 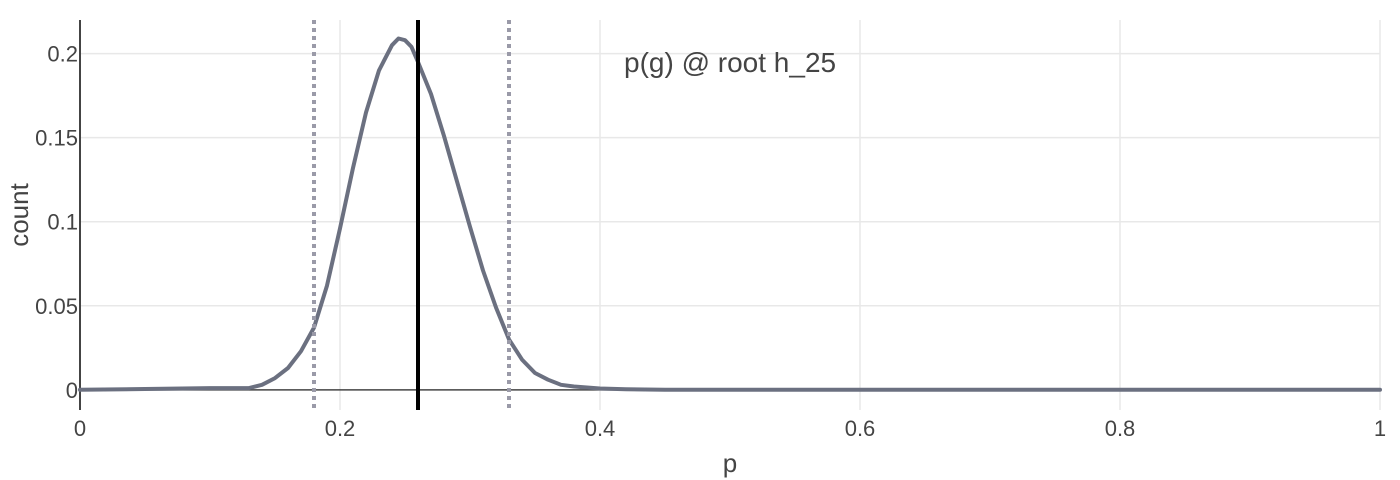 I want to click on y-tick-label: 0.15, so click(x=56, y=138).